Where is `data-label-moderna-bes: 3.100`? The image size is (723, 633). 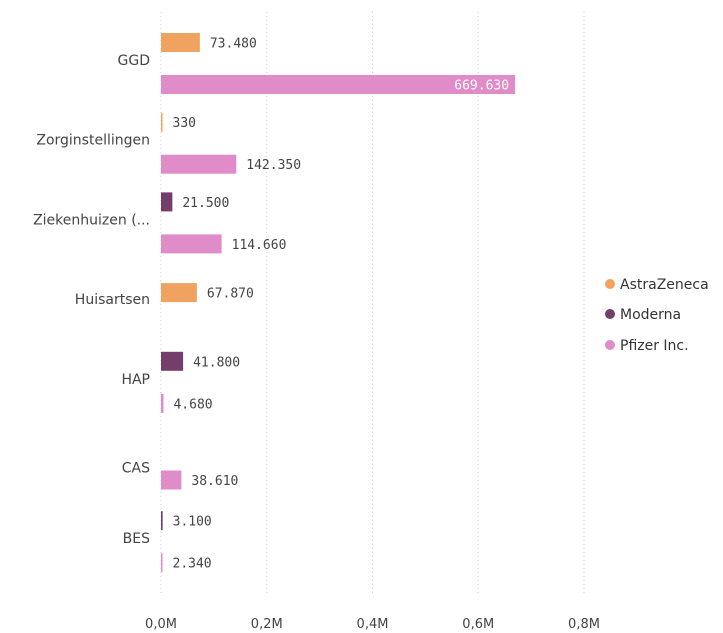
data-label-moderna-bes: 3.100 is located at coordinates (192, 522).